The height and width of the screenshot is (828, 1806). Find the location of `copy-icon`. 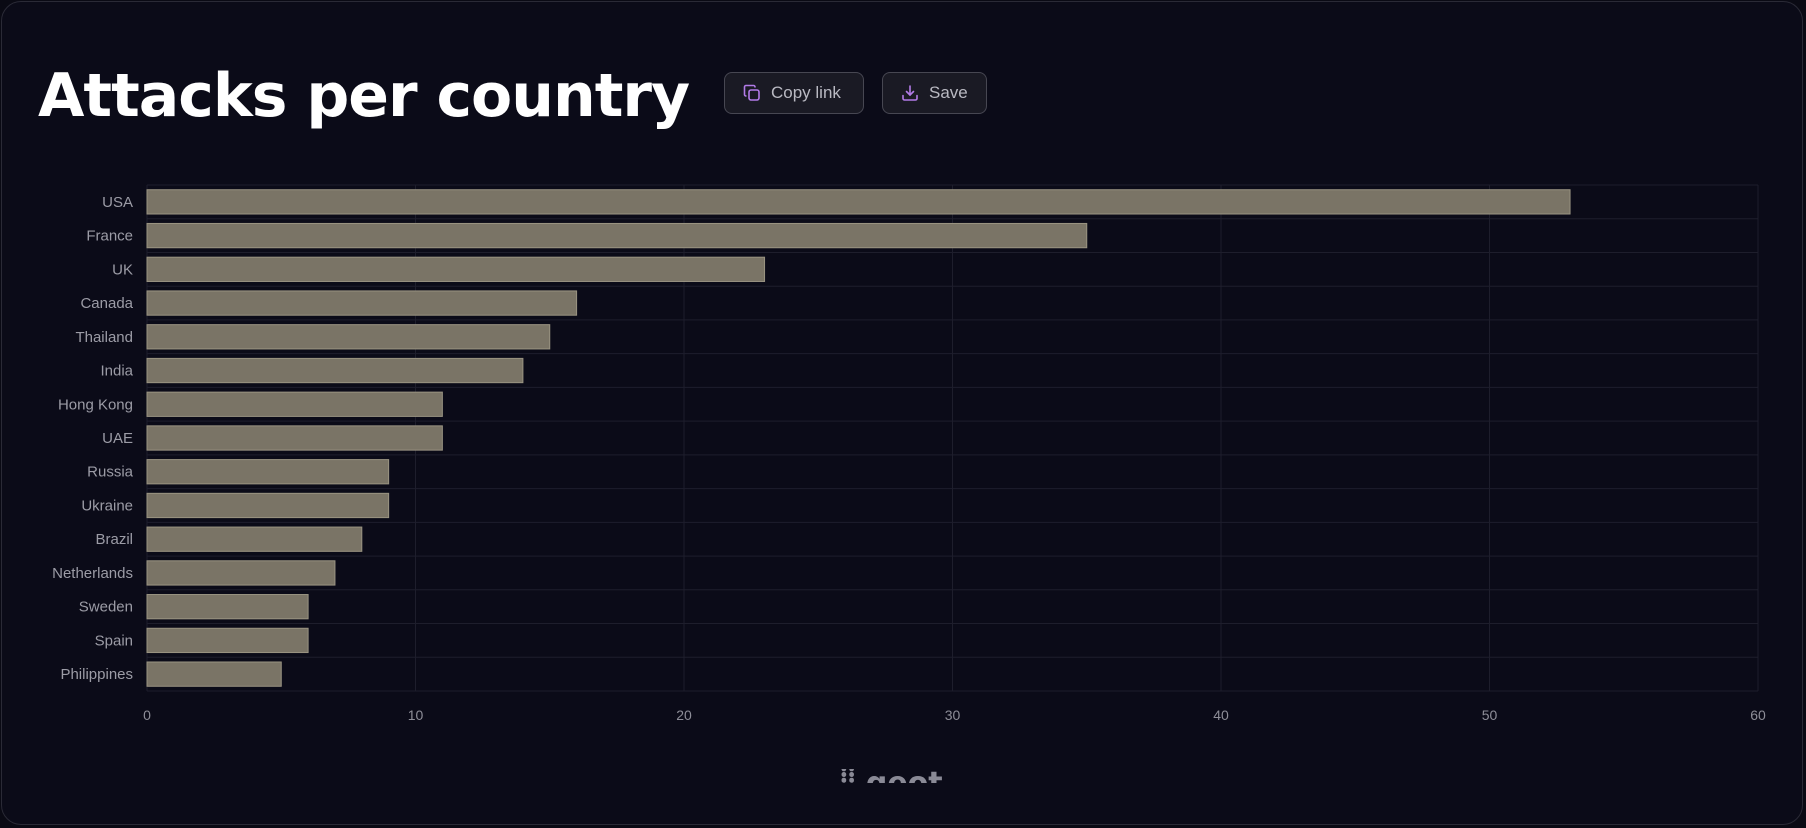

copy-icon is located at coordinates (752, 93).